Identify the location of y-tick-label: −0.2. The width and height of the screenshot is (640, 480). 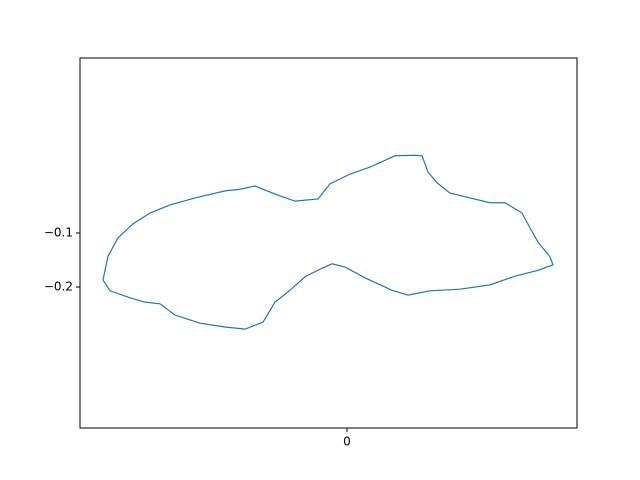
(58, 287).